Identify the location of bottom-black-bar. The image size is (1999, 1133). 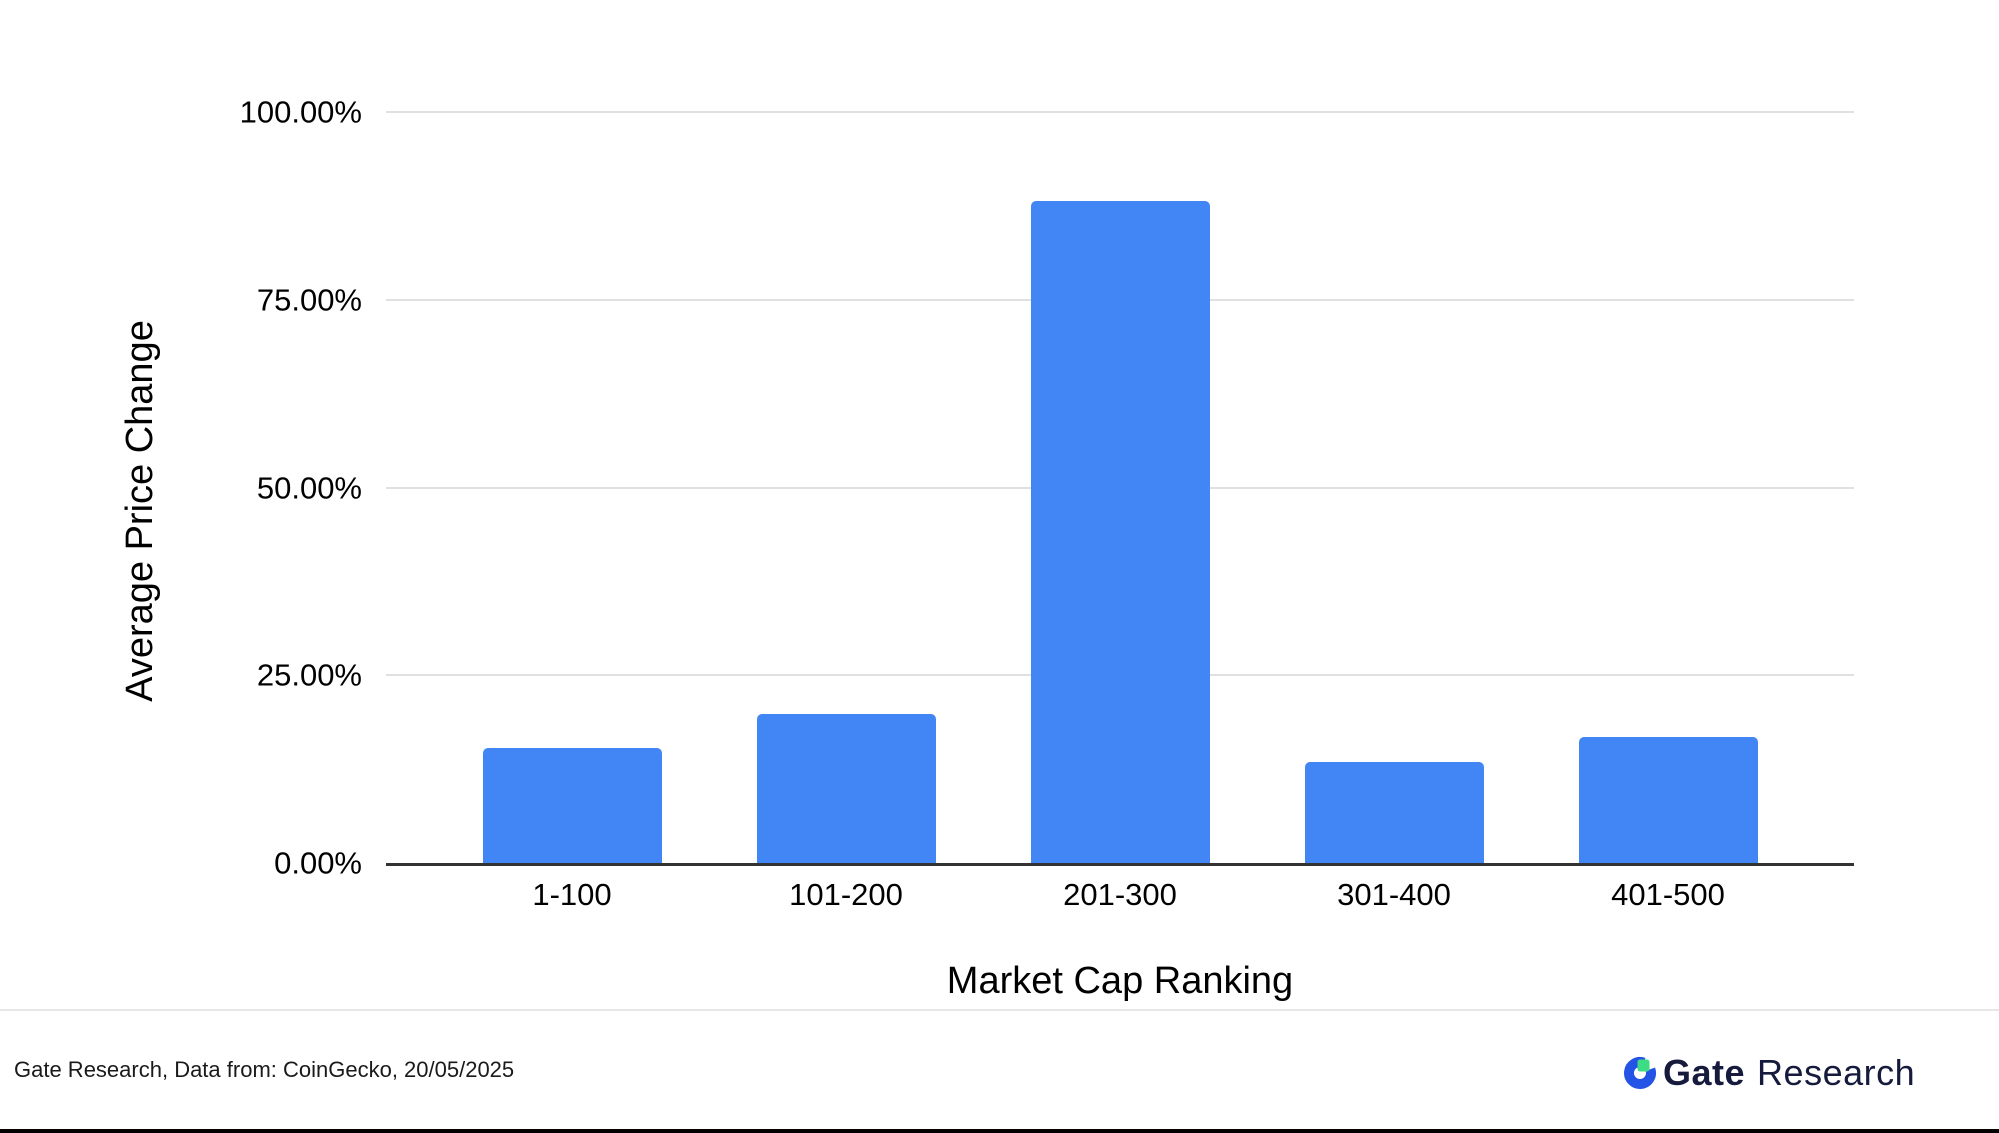
(999, 1131).